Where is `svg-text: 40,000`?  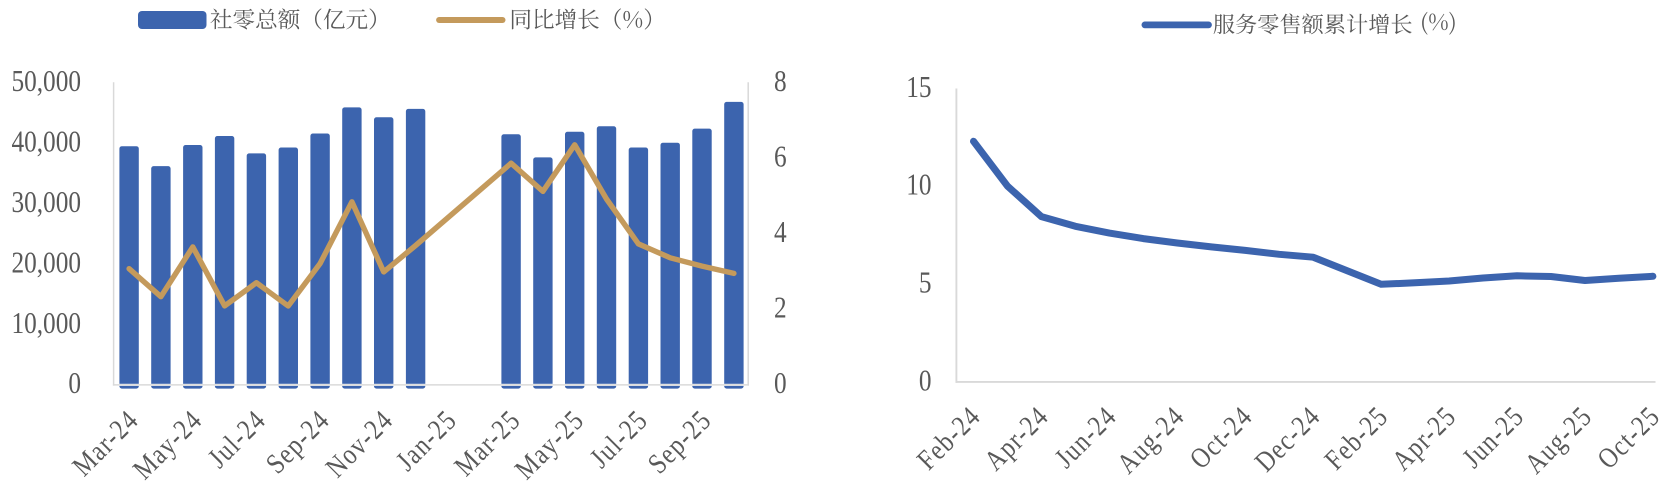 svg-text: 40,000 is located at coordinates (46, 142).